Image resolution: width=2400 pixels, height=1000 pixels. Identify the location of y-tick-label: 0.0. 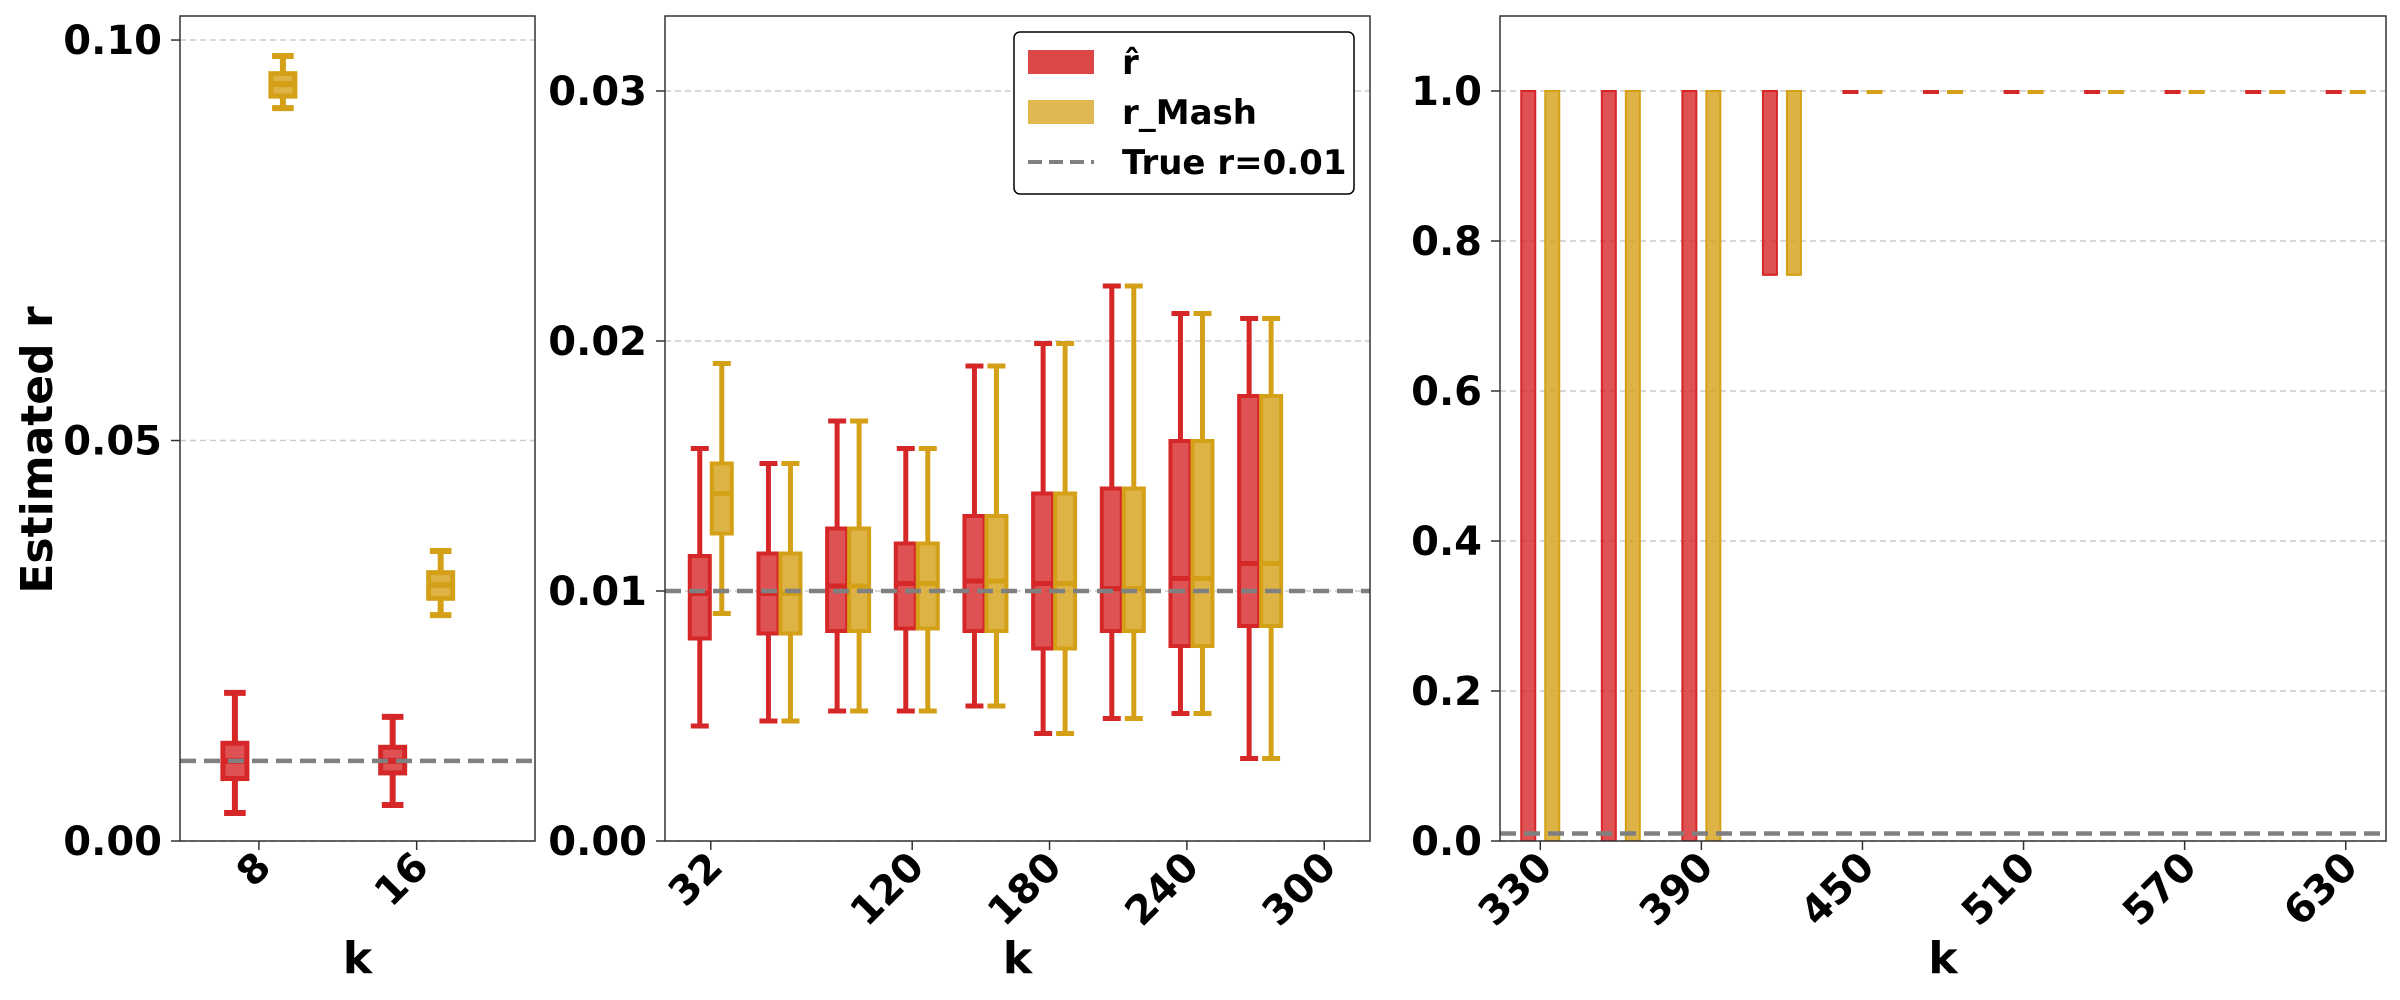
(1446, 842).